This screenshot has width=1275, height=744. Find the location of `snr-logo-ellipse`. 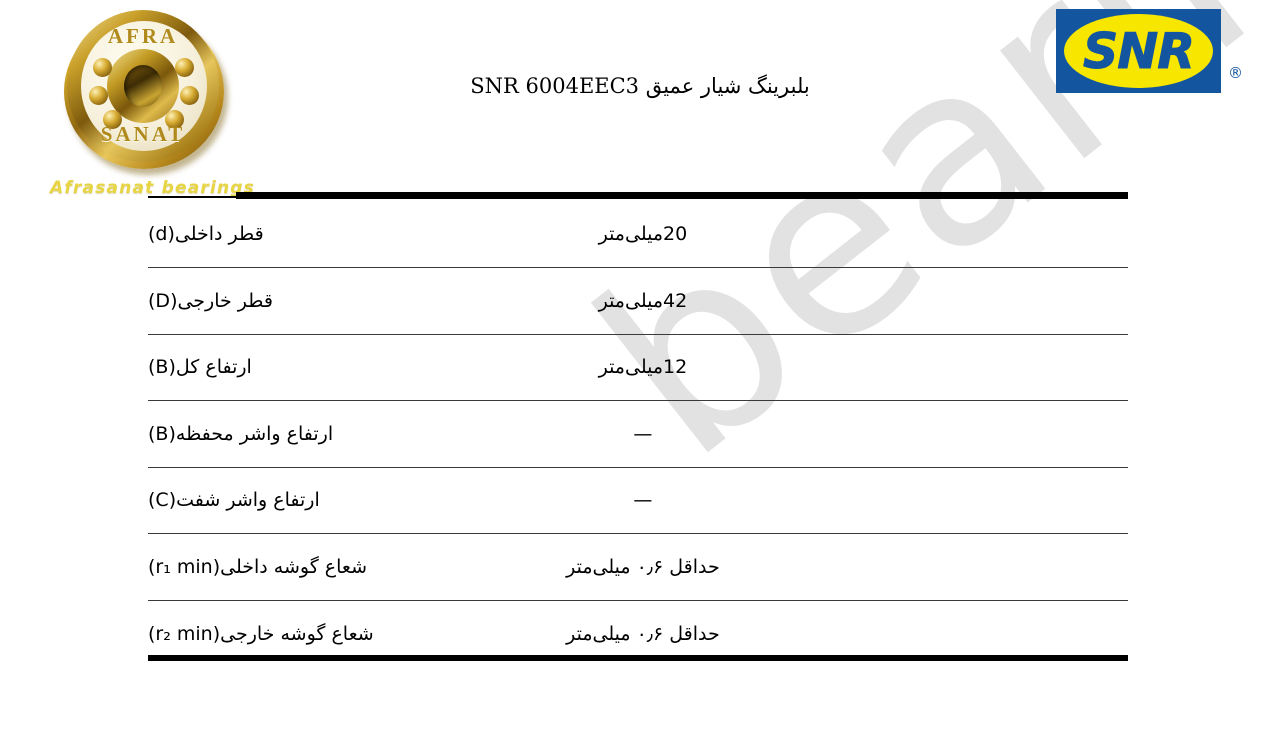

snr-logo-ellipse is located at coordinates (1138, 51).